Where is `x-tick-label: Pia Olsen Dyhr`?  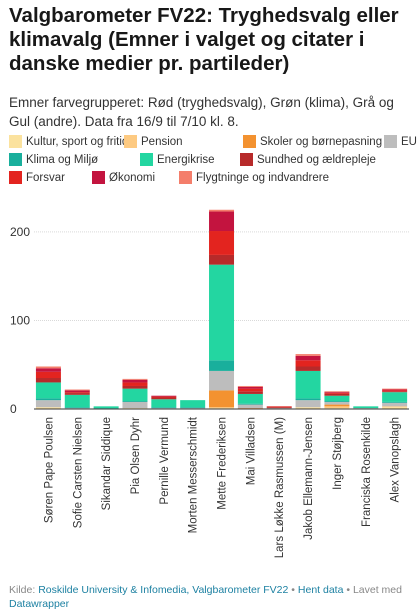
x-tick-label: Pia Olsen Dyhr is located at coordinates (136, 456).